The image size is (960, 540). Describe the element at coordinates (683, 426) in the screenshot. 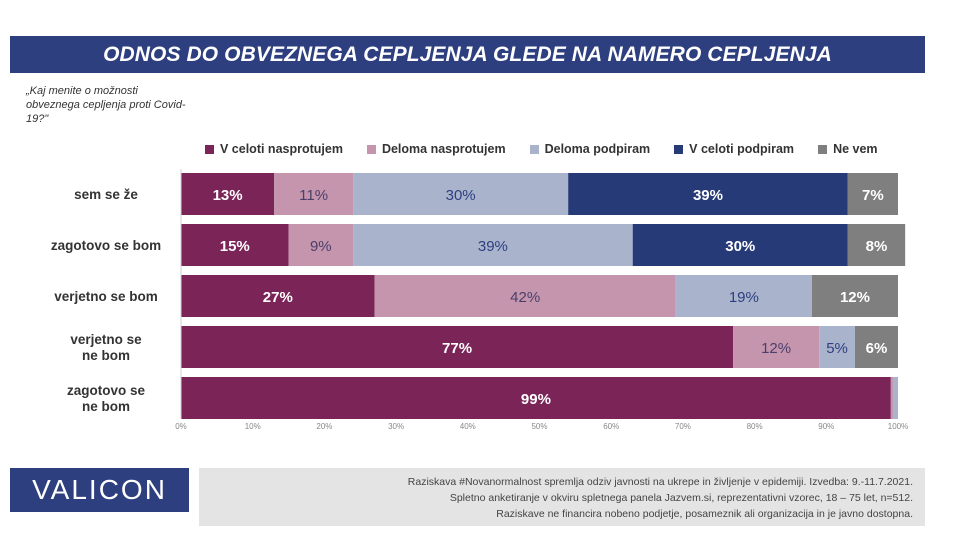

I see `x-tick-label: 70%` at that location.